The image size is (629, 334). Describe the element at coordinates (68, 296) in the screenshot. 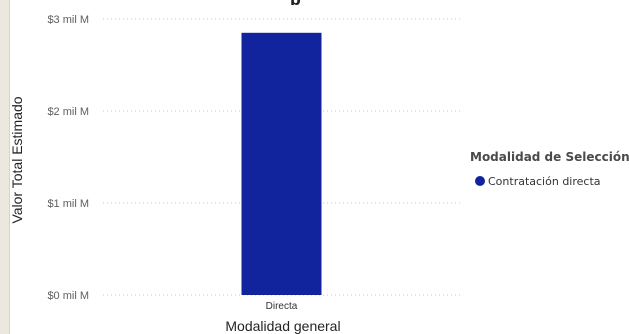

I see `y-tick-label: $0 mil M` at that location.